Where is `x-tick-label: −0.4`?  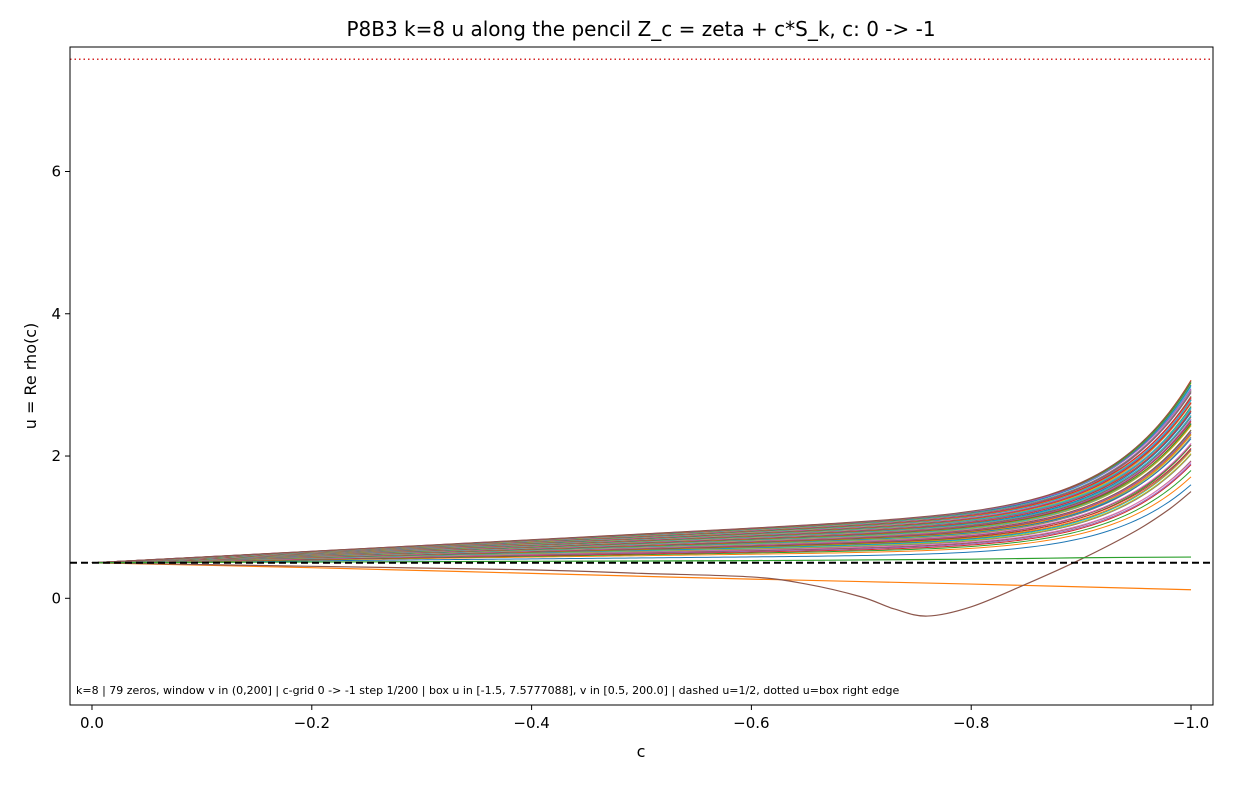 x-tick-label: −0.4 is located at coordinates (531, 723).